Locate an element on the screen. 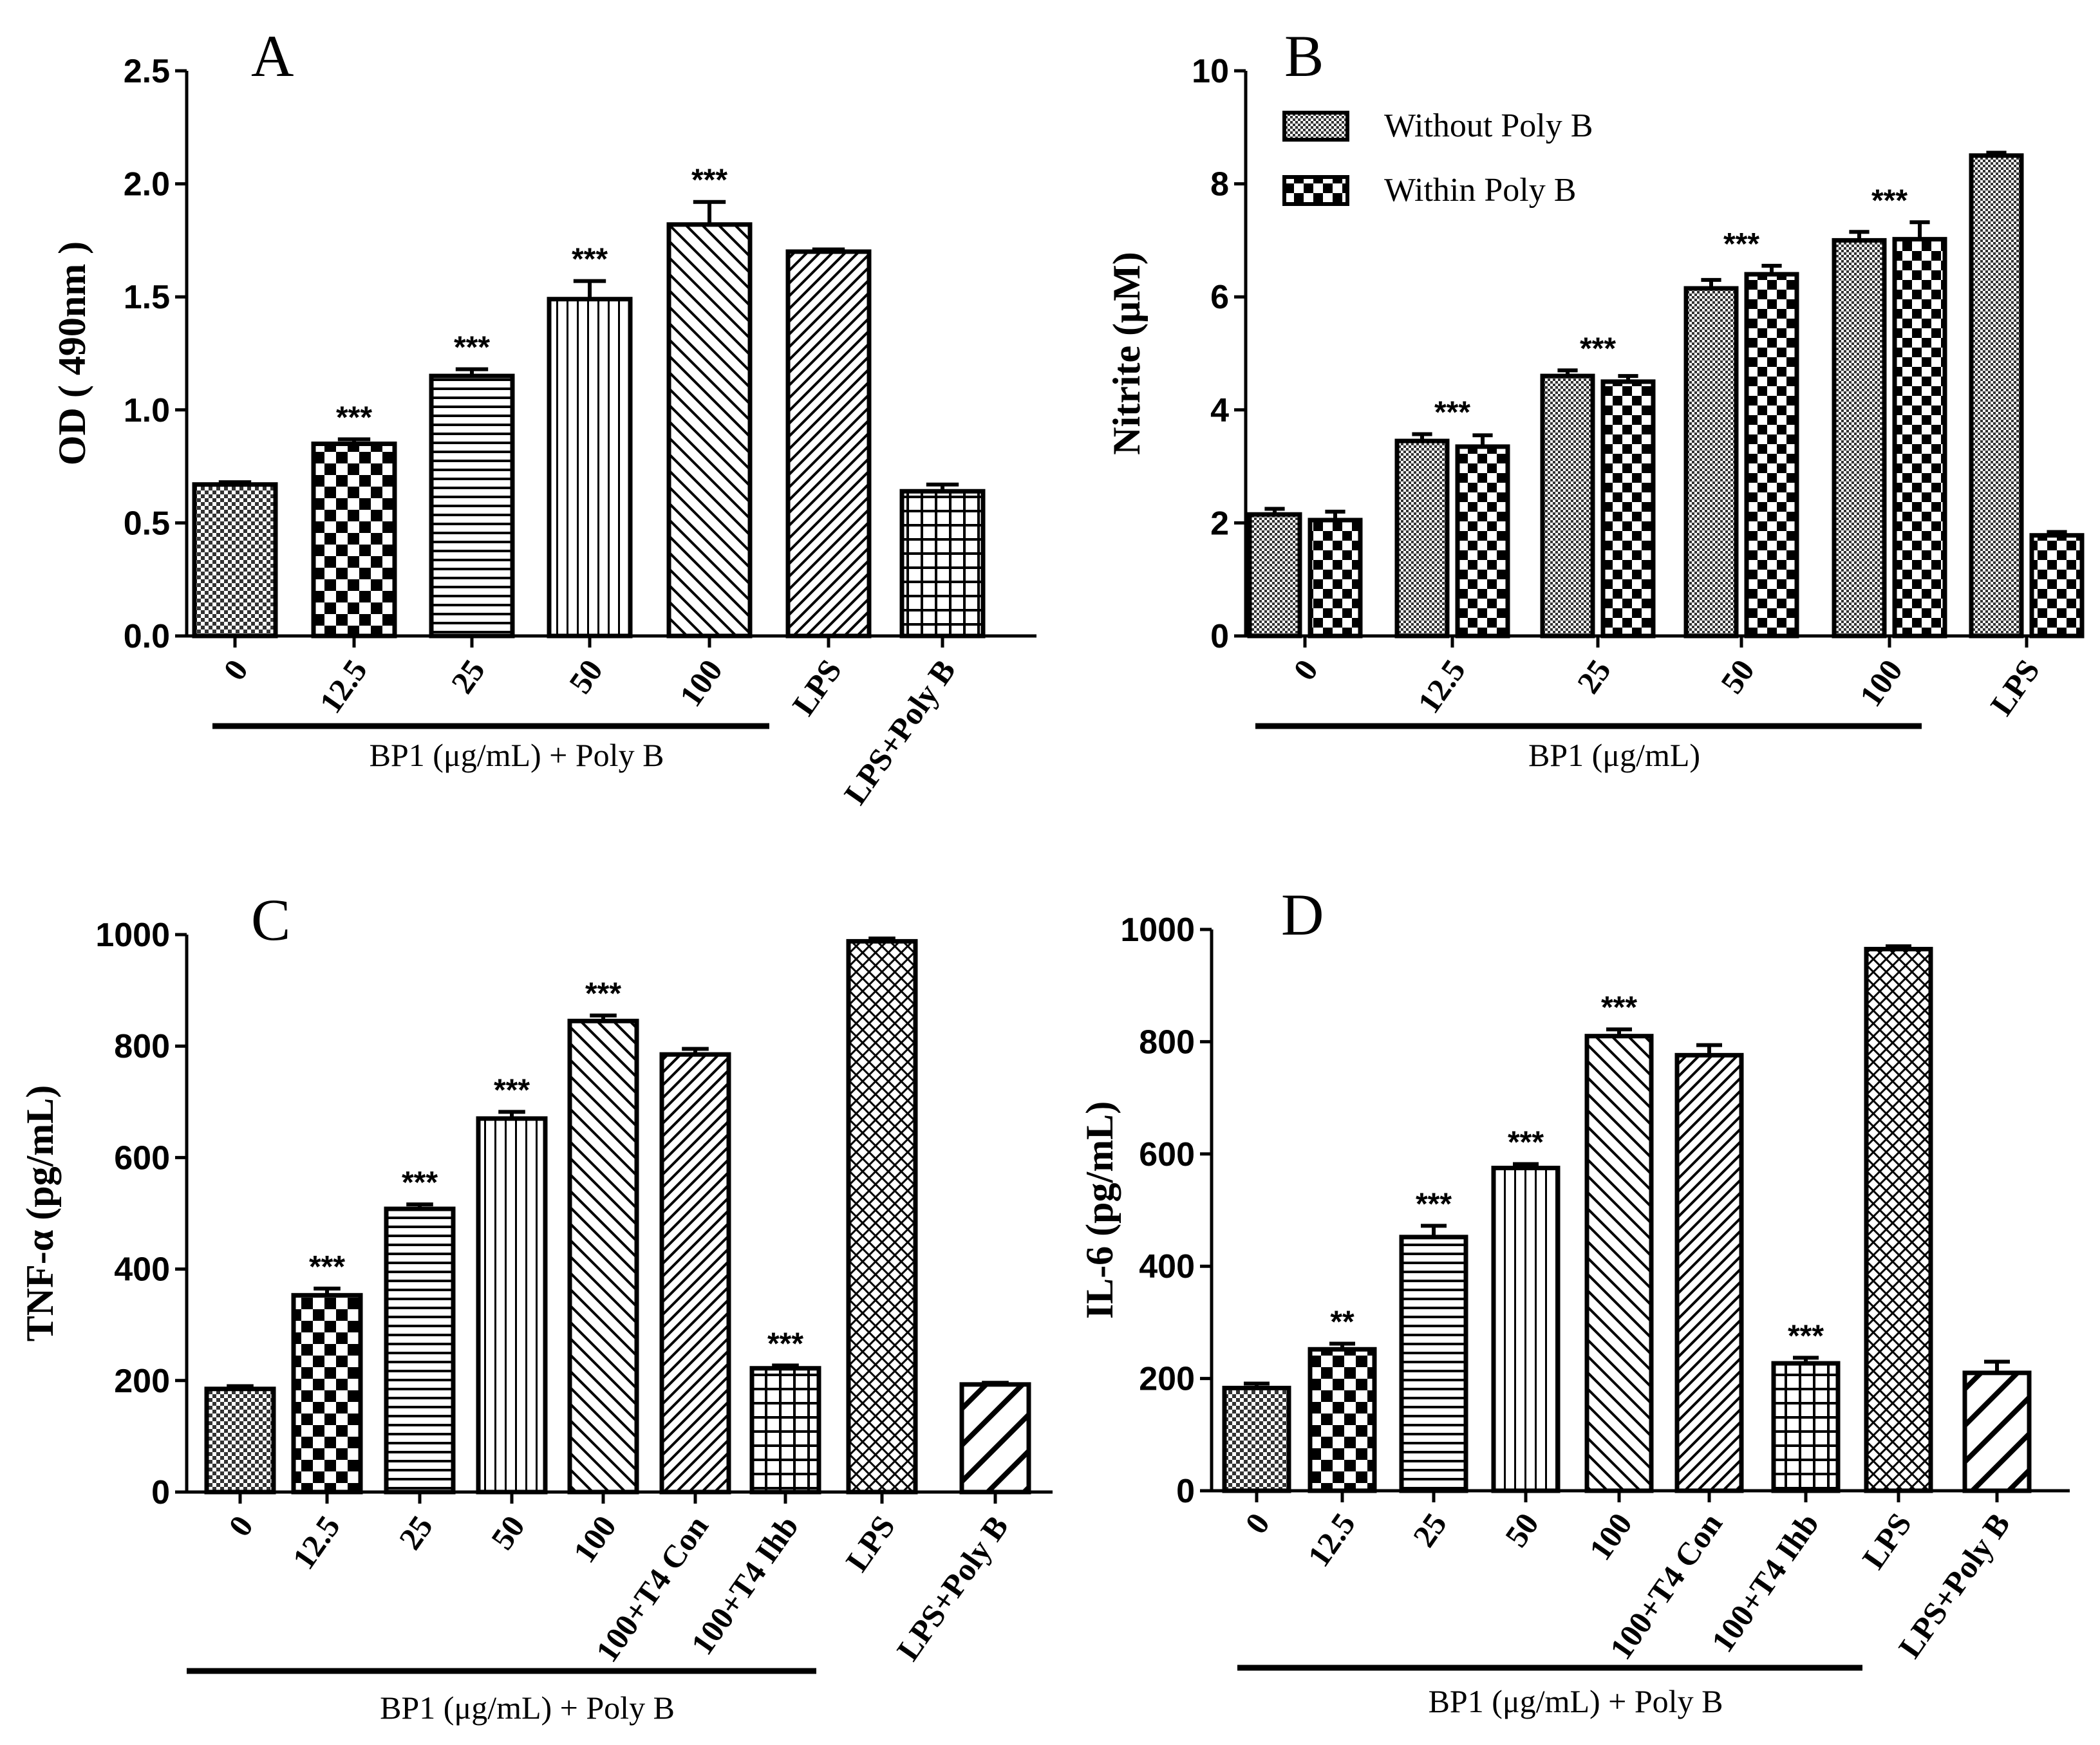 The width and height of the screenshot is (2100, 1745). y-axis-label: IL-6 (pg/mL) is located at coordinates (1099, 1210).